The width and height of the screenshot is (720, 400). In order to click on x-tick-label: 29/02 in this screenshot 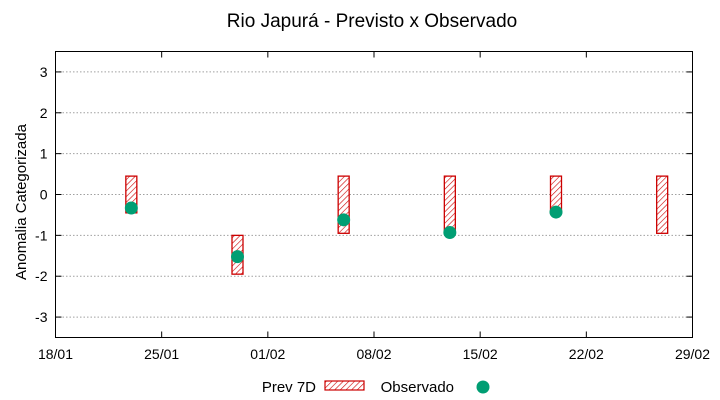, I will do `click(692, 354)`.